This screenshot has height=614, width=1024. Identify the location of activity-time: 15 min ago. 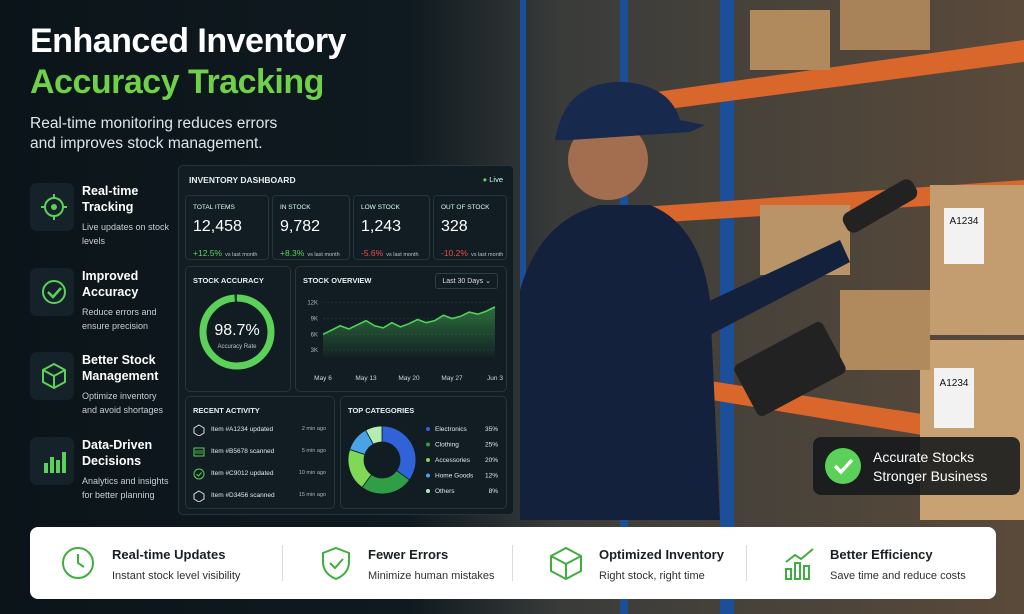
(312, 495).